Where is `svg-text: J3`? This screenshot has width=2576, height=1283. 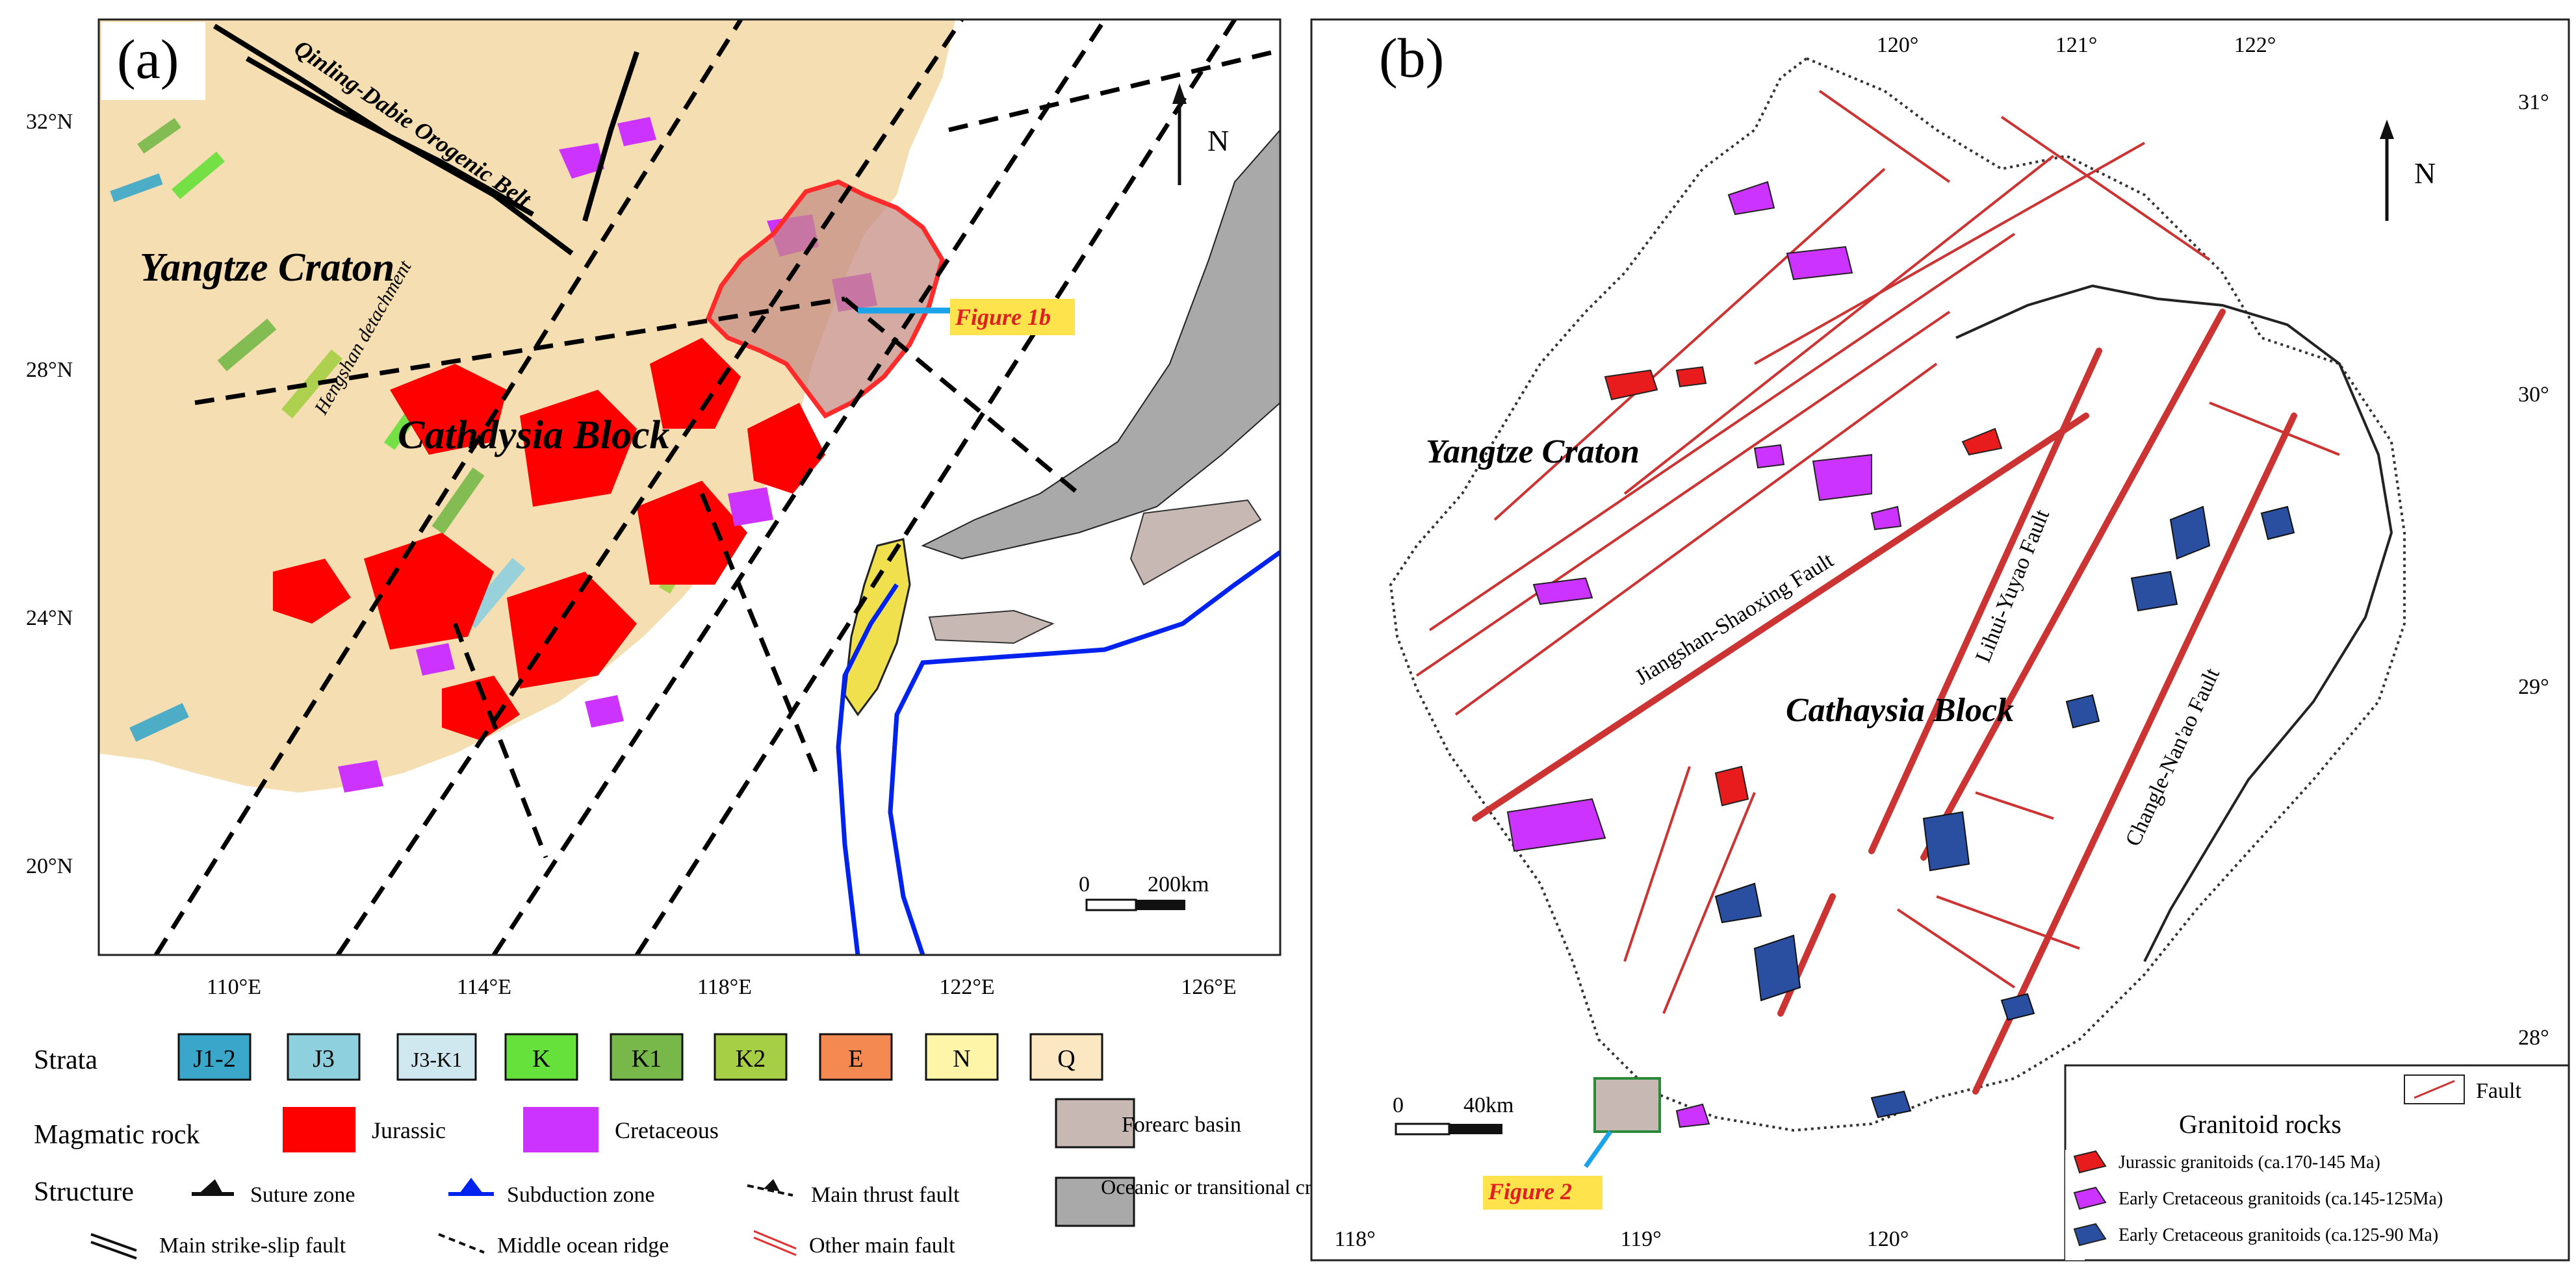
svg-text: J3 is located at coordinates (324, 1059).